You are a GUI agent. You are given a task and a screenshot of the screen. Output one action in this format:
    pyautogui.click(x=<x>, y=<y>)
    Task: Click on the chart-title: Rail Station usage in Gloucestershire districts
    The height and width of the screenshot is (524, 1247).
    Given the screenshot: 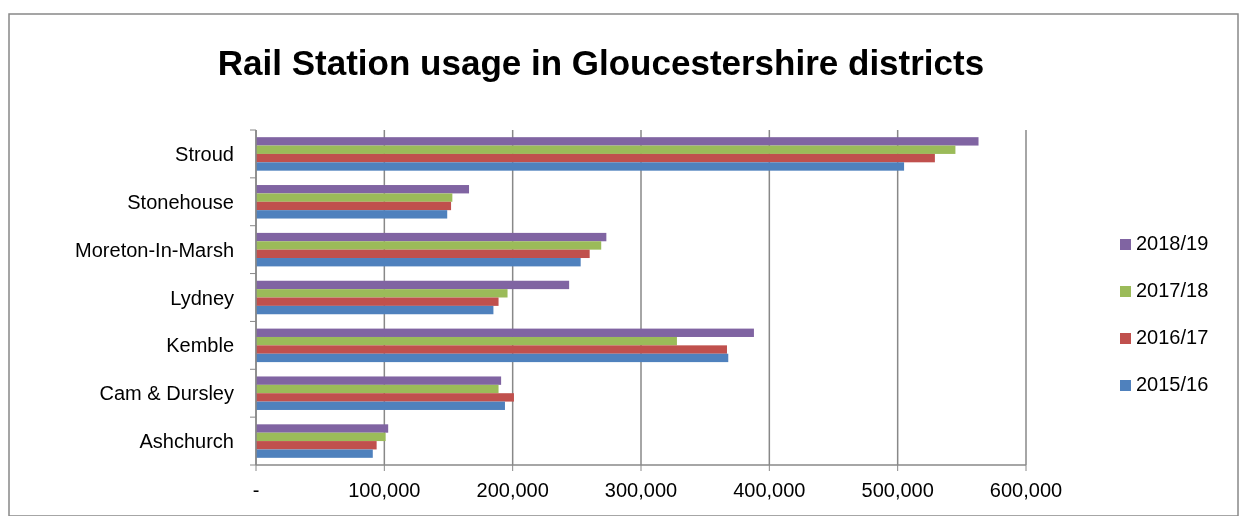 What is the action you would take?
    pyautogui.click(x=601, y=62)
    